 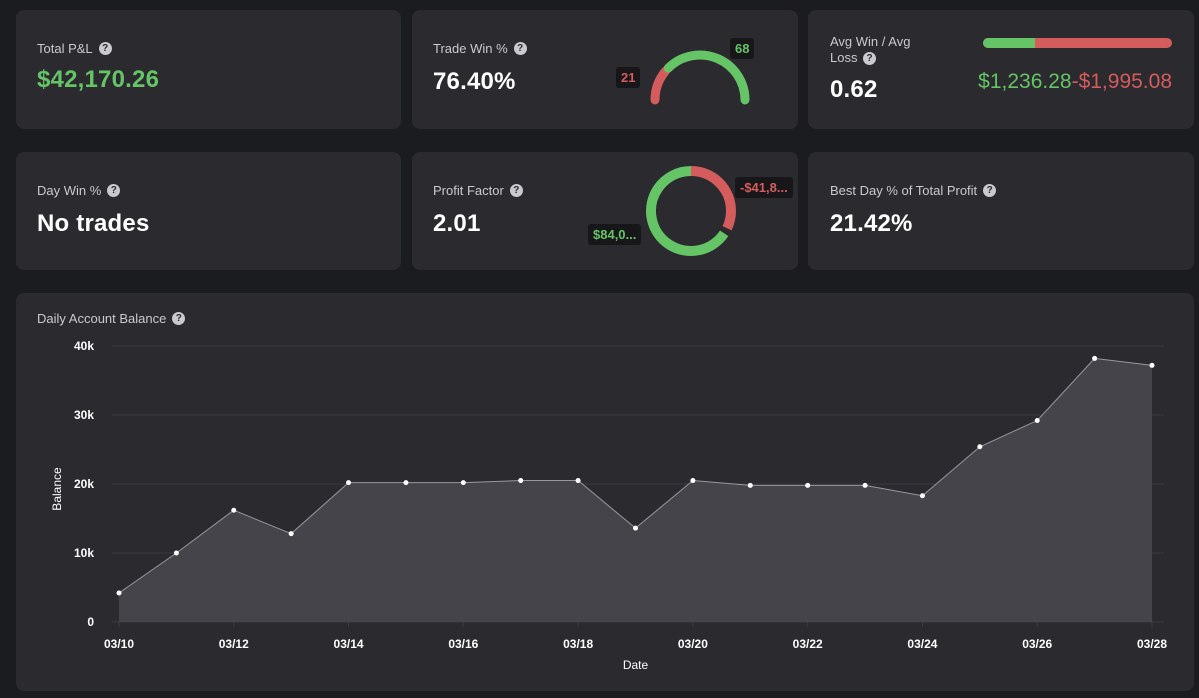 What do you see at coordinates (605, 69) in the screenshot?
I see `trade-win-card: Trade Win % ? 76.40% 21 68` at bounding box center [605, 69].